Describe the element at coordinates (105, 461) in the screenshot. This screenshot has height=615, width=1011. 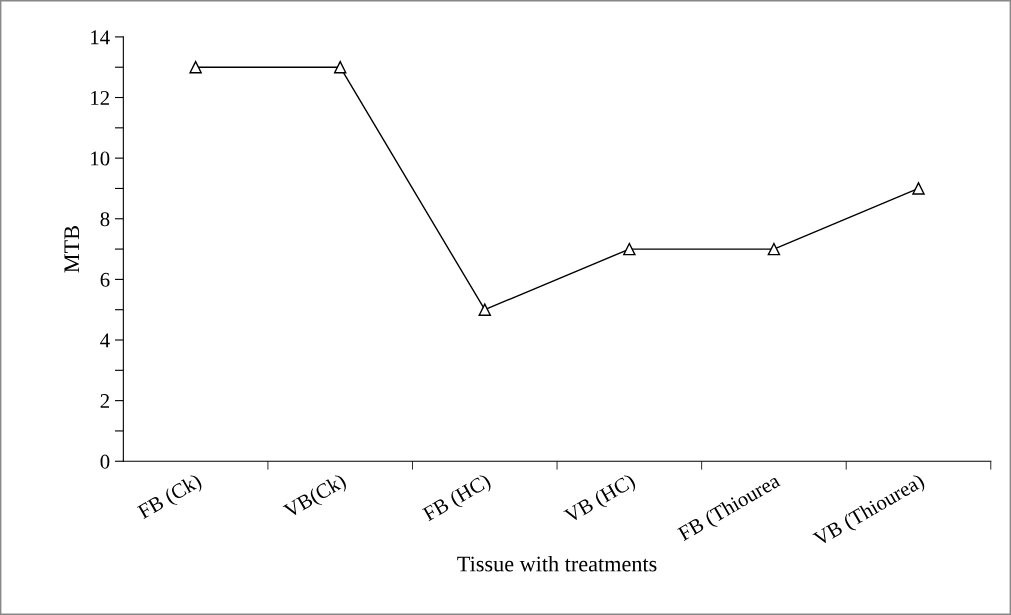
I see `y-tick-label: 0` at that location.